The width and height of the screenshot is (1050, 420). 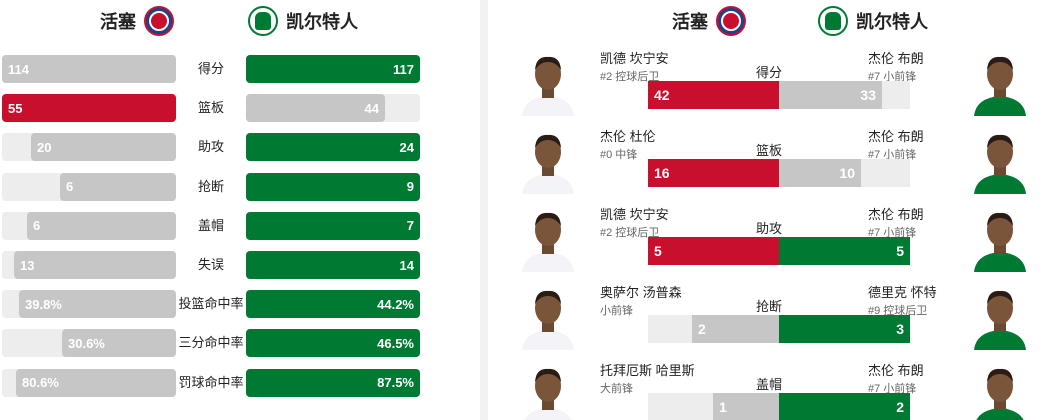 What do you see at coordinates (395, 383) in the screenshot?
I see `away-stat-value: 87.5%` at bounding box center [395, 383].